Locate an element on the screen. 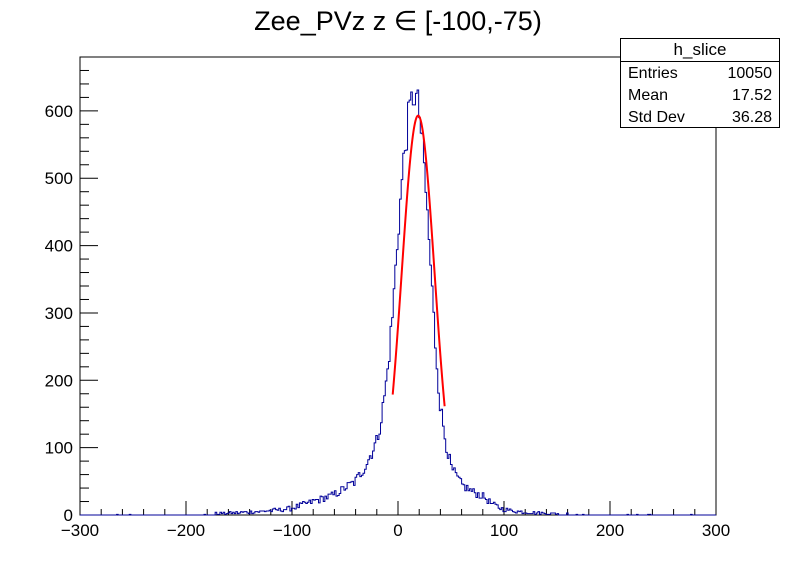 This screenshot has width=796, height=572. x-tick-label: 300 is located at coordinates (716, 530).